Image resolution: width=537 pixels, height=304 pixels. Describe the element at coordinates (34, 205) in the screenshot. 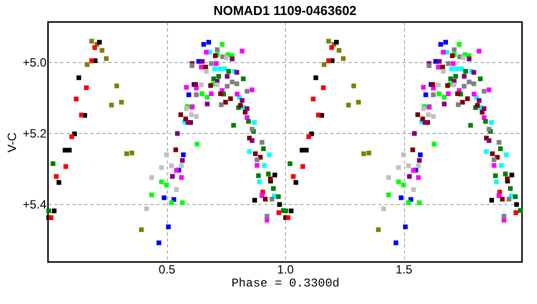

I see `y-tick-label: +5.4` at that location.